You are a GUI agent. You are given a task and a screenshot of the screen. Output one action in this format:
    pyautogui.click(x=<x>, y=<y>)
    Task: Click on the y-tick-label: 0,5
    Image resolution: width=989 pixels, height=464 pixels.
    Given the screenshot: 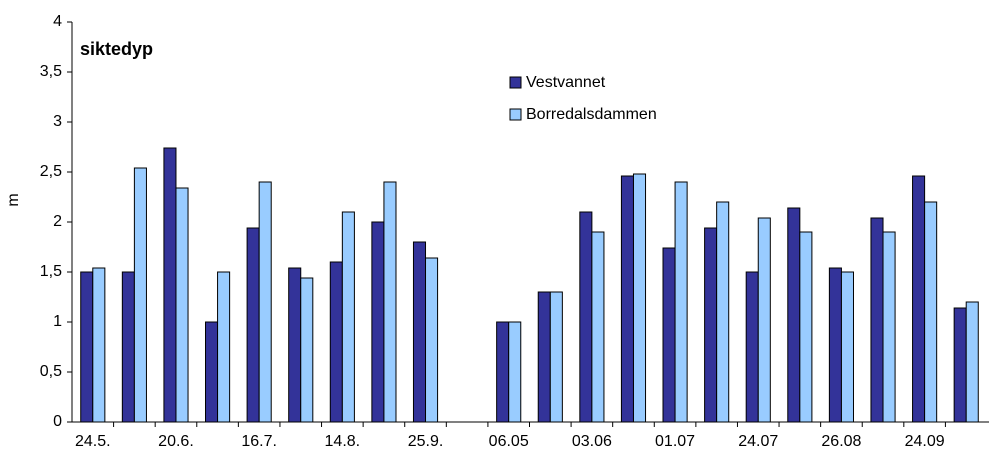 What is the action you would take?
    pyautogui.click(x=51, y=371)
    